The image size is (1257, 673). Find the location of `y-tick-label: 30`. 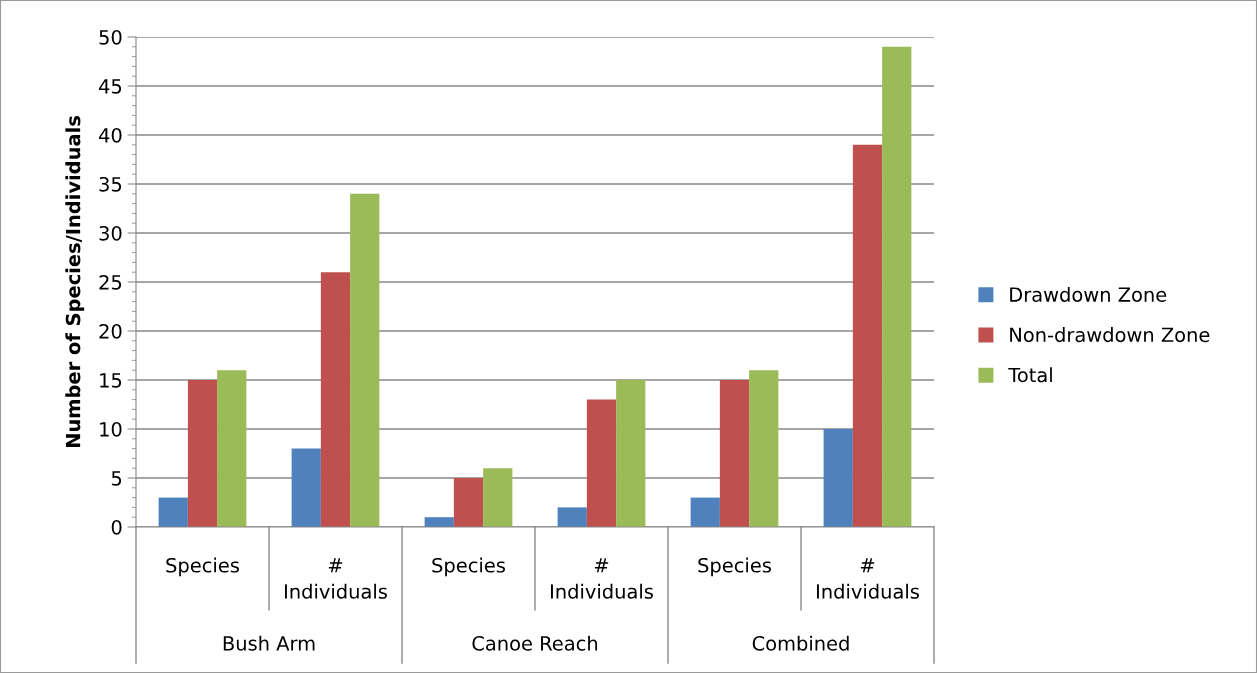

y-tick-label: 30 is located at coordinates (110, 233).